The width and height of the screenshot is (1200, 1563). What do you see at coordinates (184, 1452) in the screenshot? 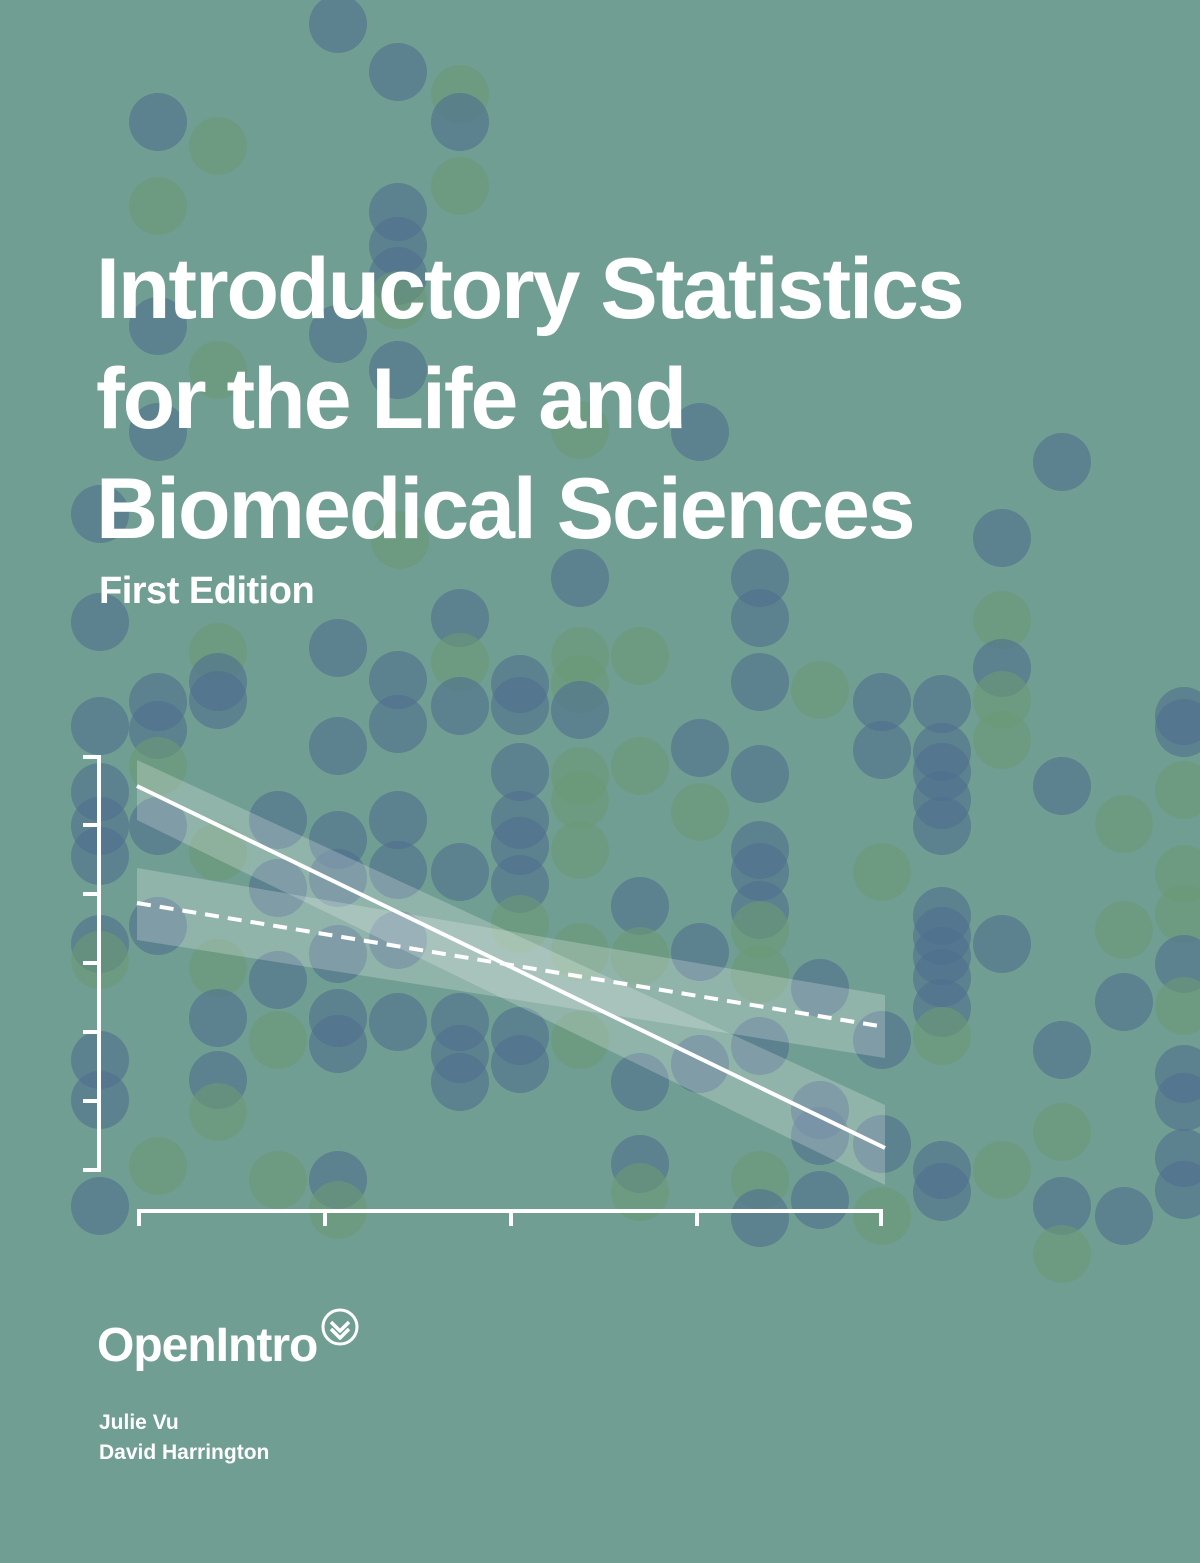
I see `author-2: David Harrington` at bounding box center [184, 1452].